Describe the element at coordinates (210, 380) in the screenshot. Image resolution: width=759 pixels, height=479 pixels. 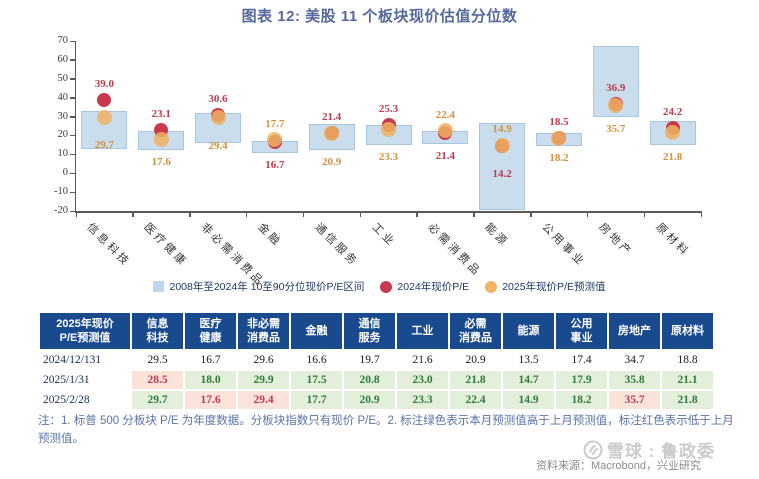
I see `value-cell: 18.0` at that location.